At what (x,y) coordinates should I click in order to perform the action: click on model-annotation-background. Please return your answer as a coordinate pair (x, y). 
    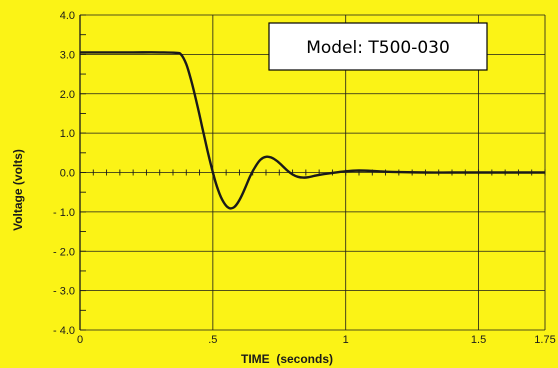
    Looking at the image, I should click on (378, 46).